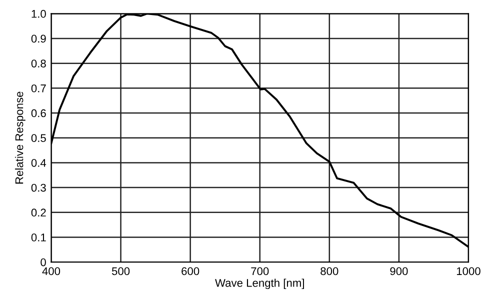 This screenshot has width=488, height=303. I want to click on y-tick-label: 0.9, so click(38, 38).